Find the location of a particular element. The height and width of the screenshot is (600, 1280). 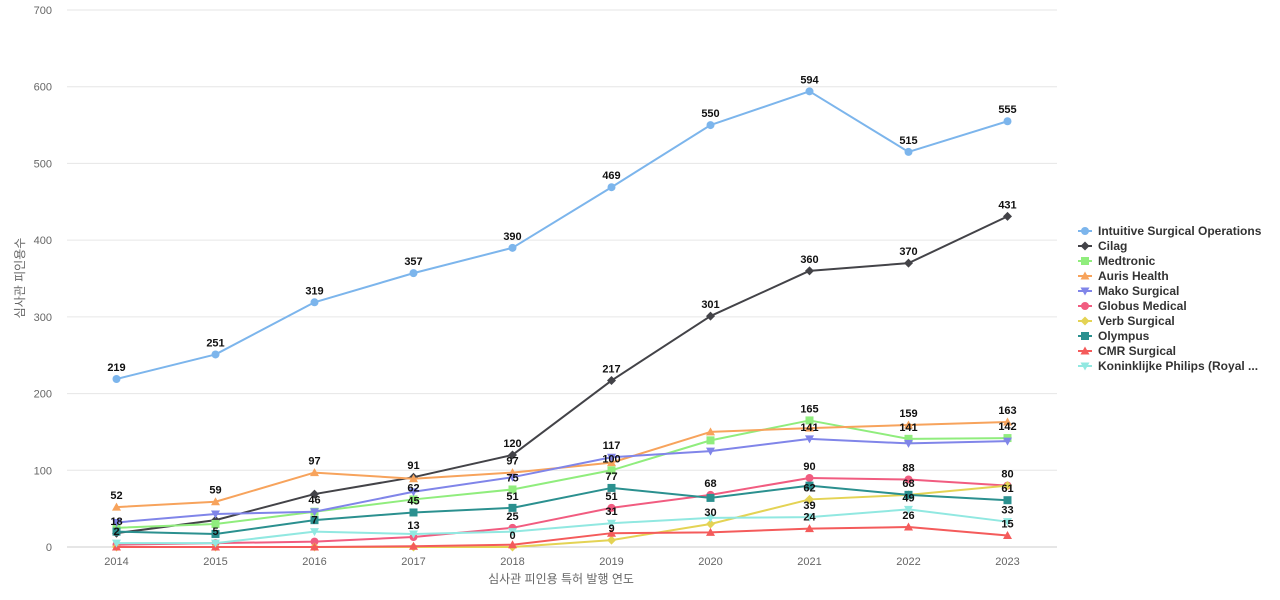

legend-item: Auris Health is located at coordinates (1123, 276).